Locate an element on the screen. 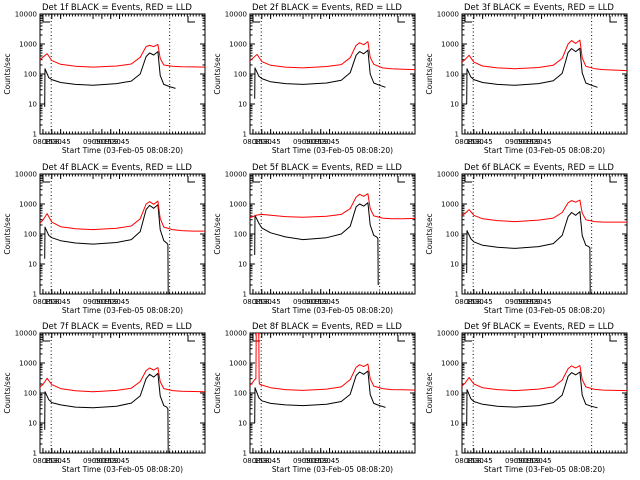 The image size is (640, 480). chart-title: Det 3f BLACK = Events, RED = LLD is located at coordinates (539, 8).